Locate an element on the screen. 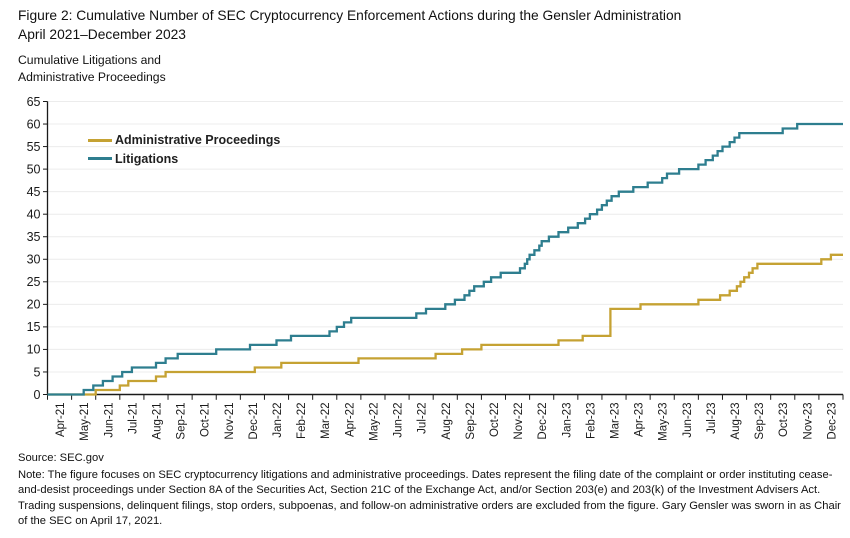 This screenshot has height=538, width=850. x-tick-label: May-23 is located at coordinates (664, 422).